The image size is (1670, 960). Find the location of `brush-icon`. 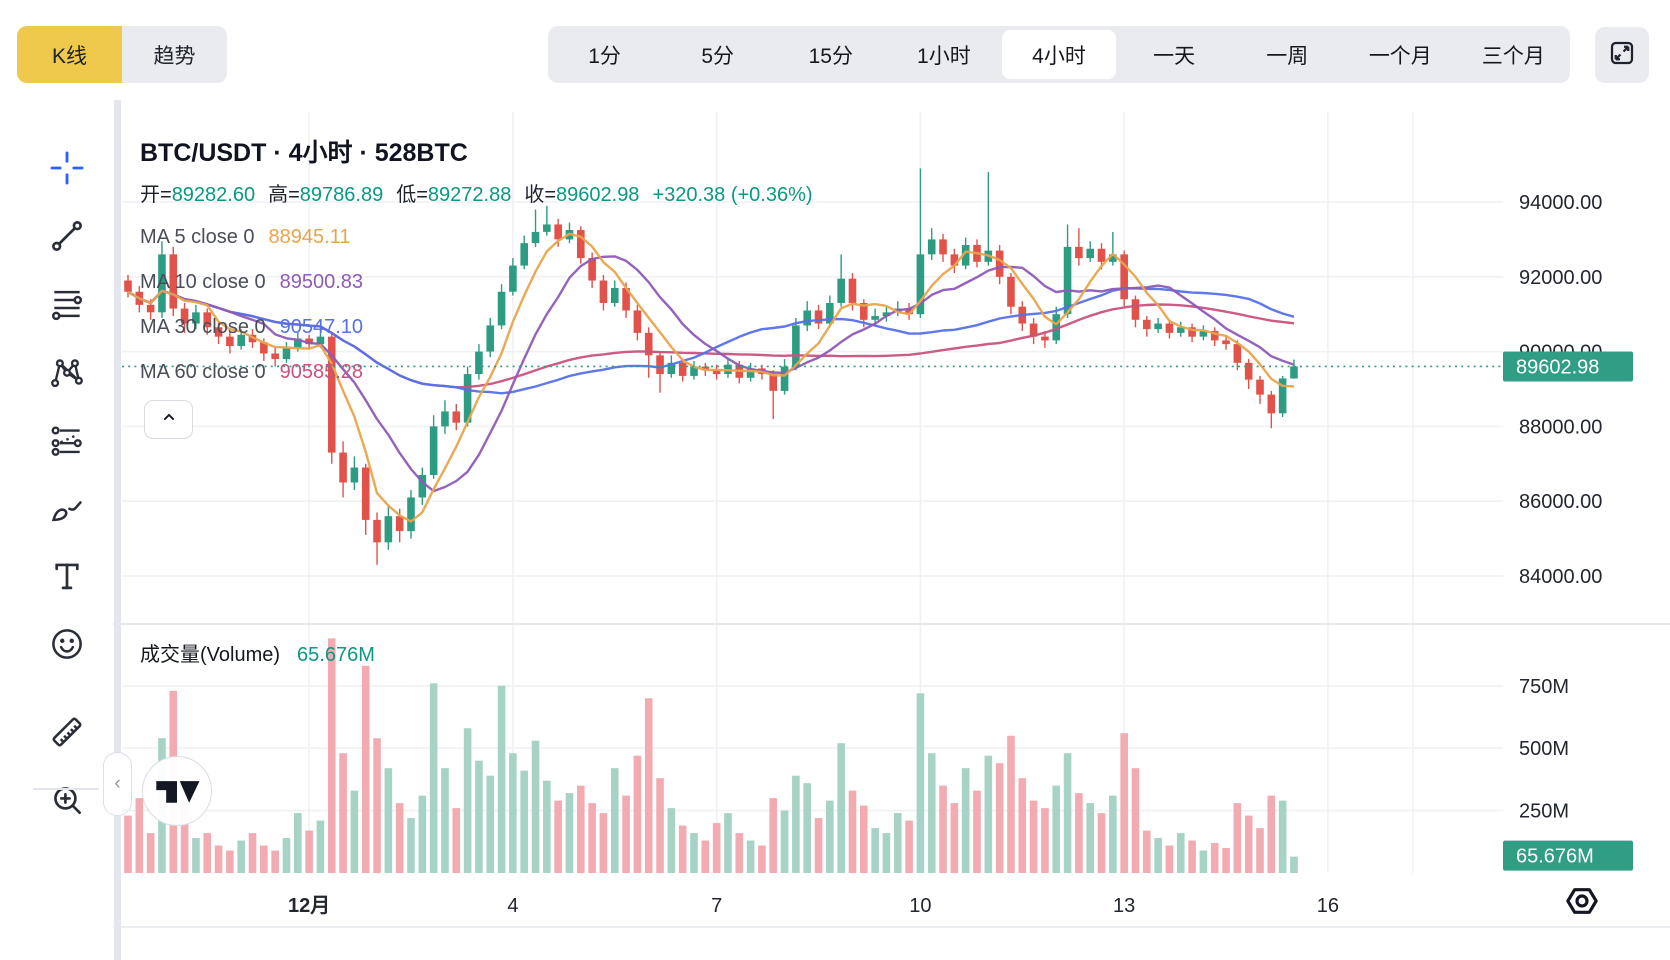

brush-icon is located at coordinates (67, 510).